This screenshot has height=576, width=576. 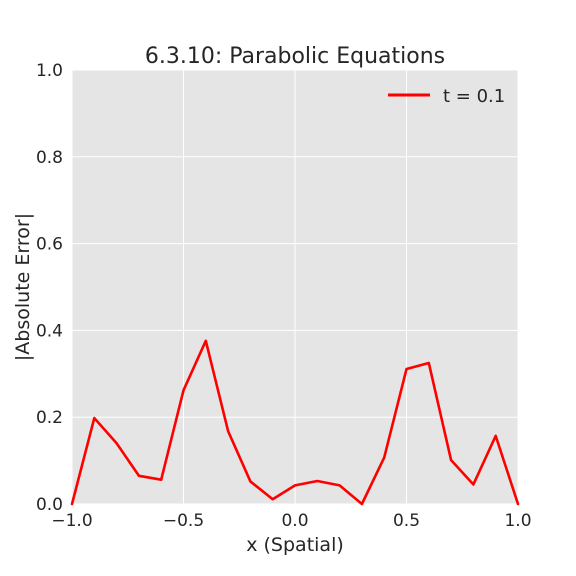 I want to click on legend: t = 0.1, so click(x=446, y=96).